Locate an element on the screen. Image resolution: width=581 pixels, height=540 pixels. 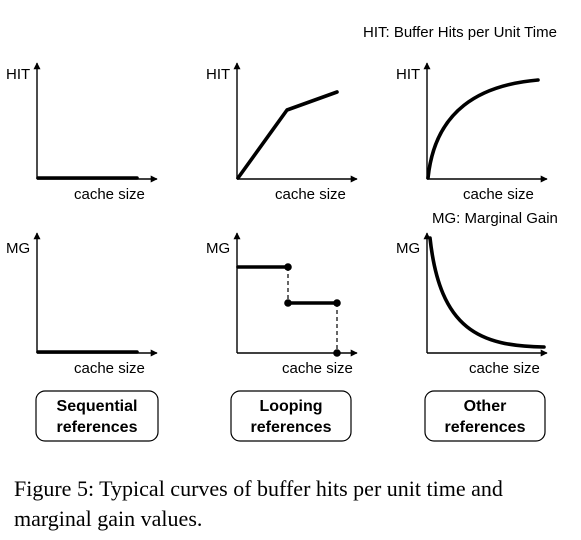
looping-references-box is located at coordinates (291, 416).